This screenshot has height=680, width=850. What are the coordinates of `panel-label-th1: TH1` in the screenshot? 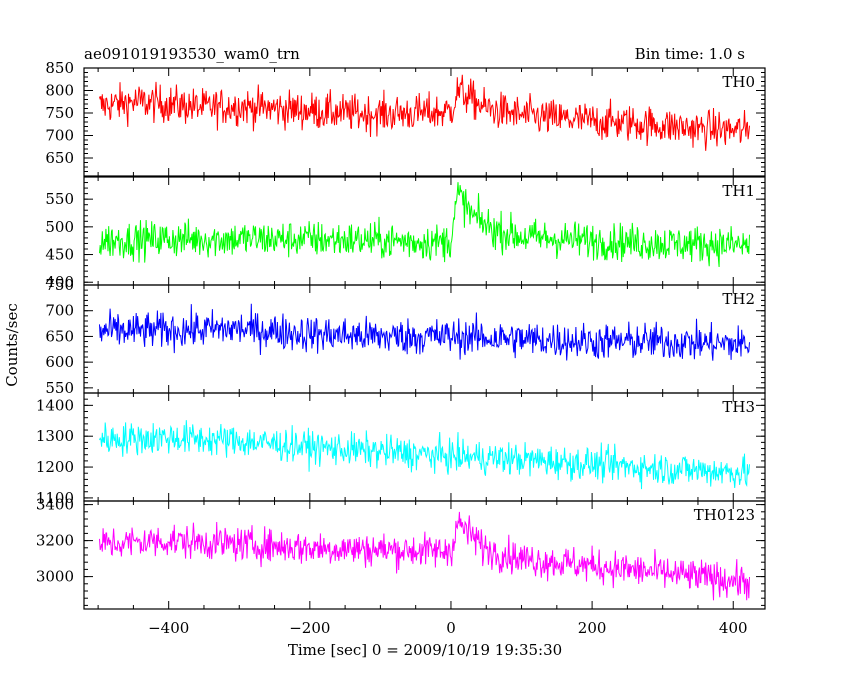 It's located at (738, 191).